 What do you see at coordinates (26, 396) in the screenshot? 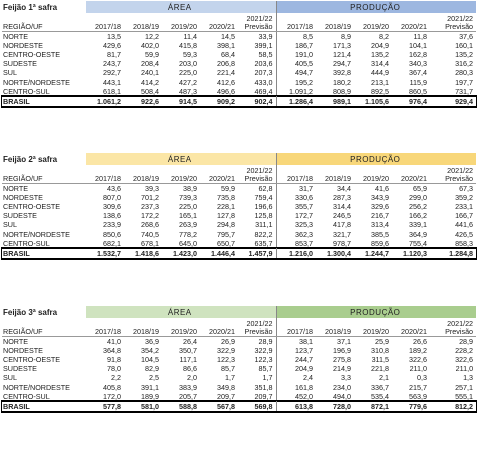
I see `region-name: CENTRO-SUL` at bounding box center [26, 396].